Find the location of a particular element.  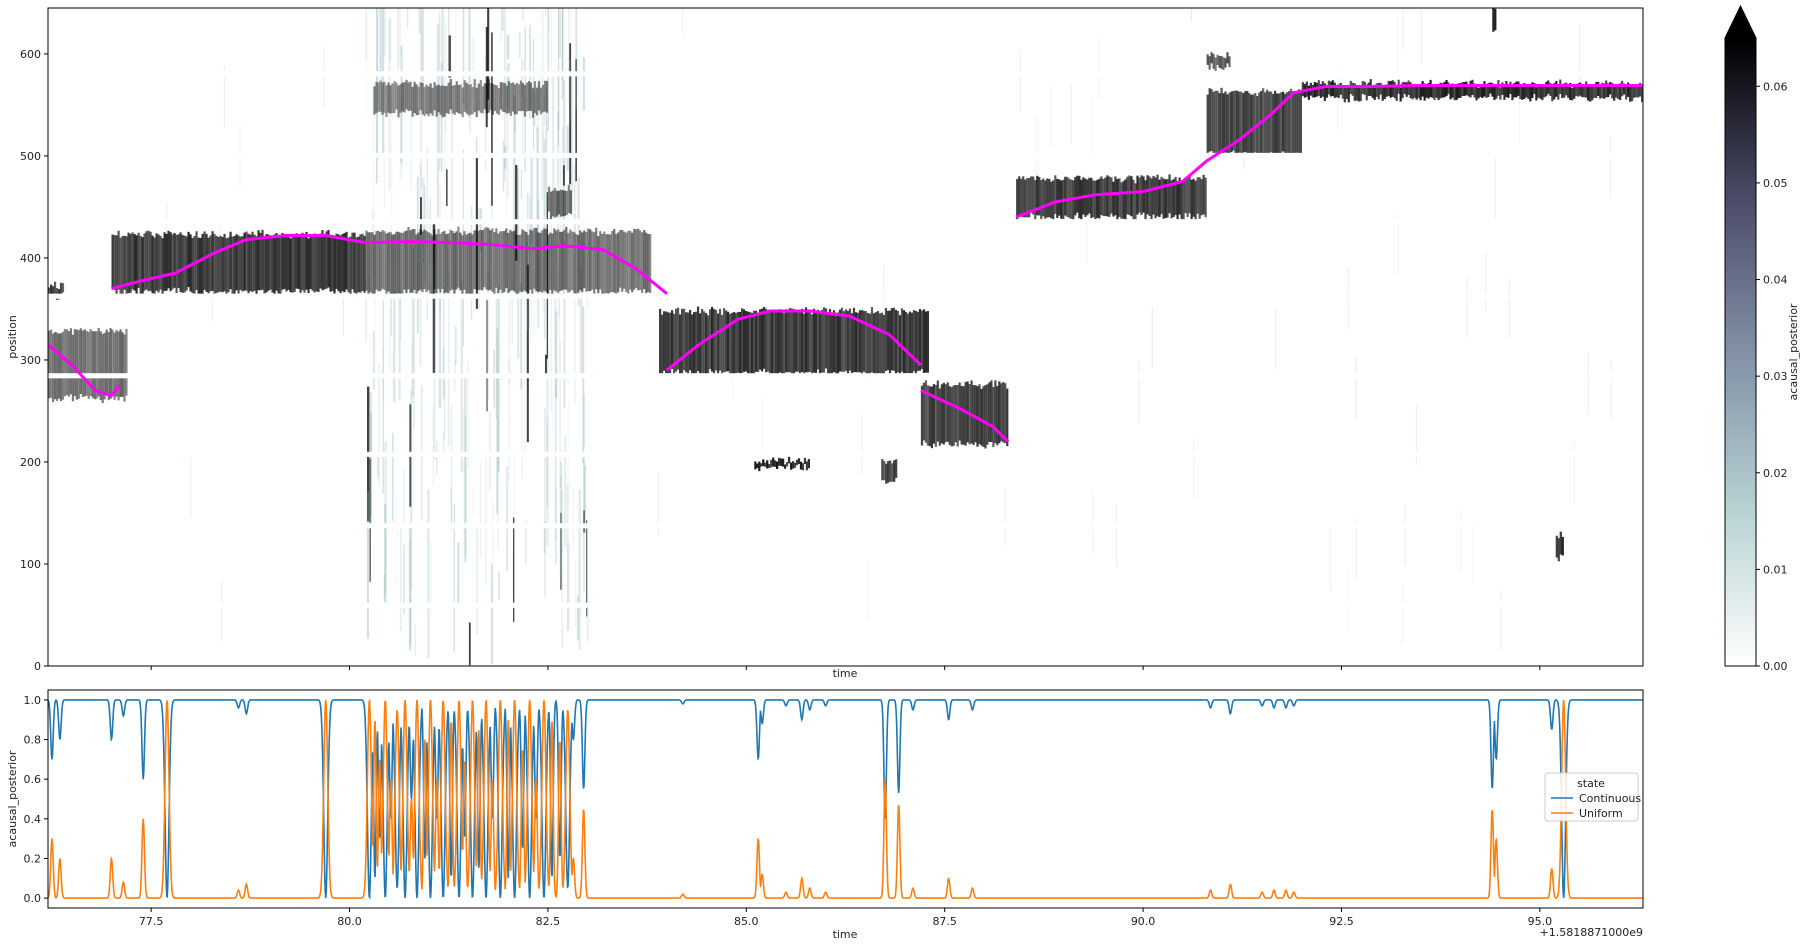

map-position-segment is located at coordinates (389, 264).